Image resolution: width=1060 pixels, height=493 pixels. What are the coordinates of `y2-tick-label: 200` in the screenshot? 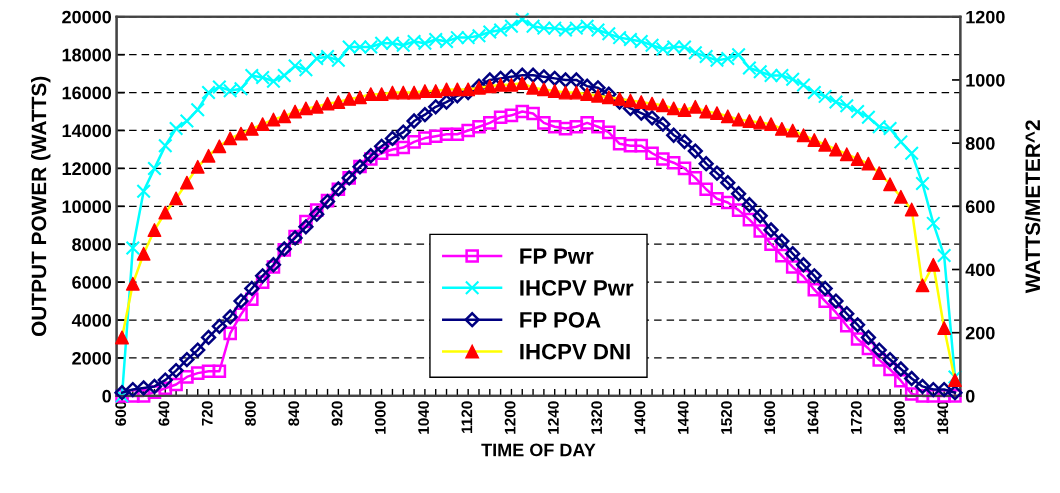 It's located at (980, 333).